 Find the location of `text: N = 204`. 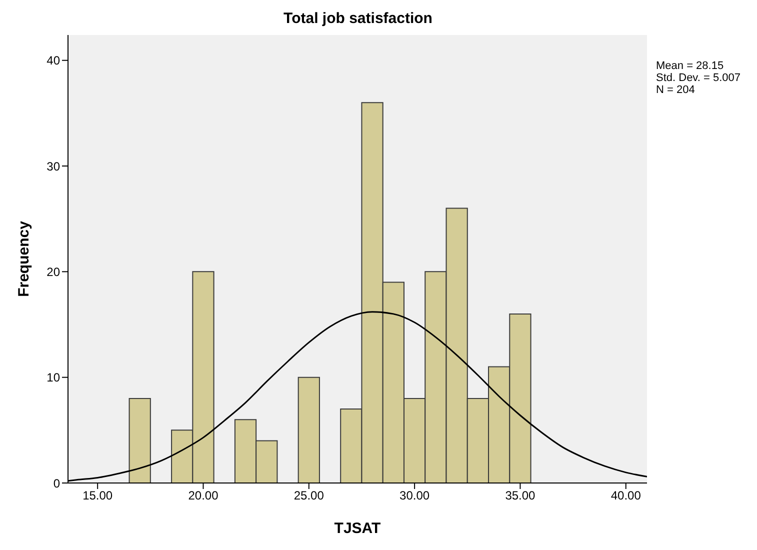

text: N = 204 is located at coordinates (676, 90).